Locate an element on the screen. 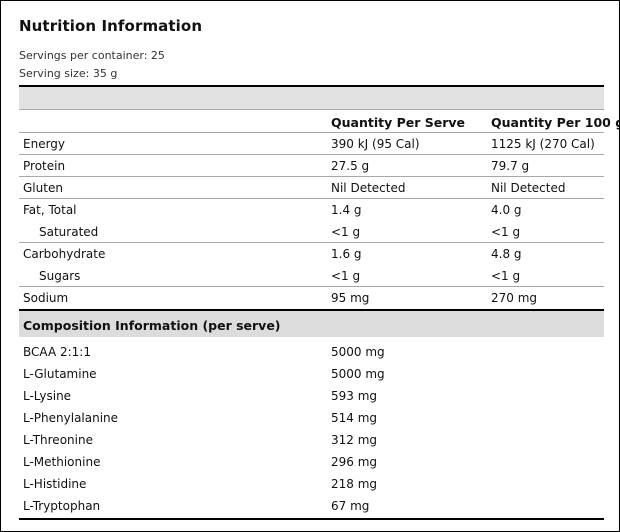  composition-item-name: L-Methionine is located at coordinates (62, 462).